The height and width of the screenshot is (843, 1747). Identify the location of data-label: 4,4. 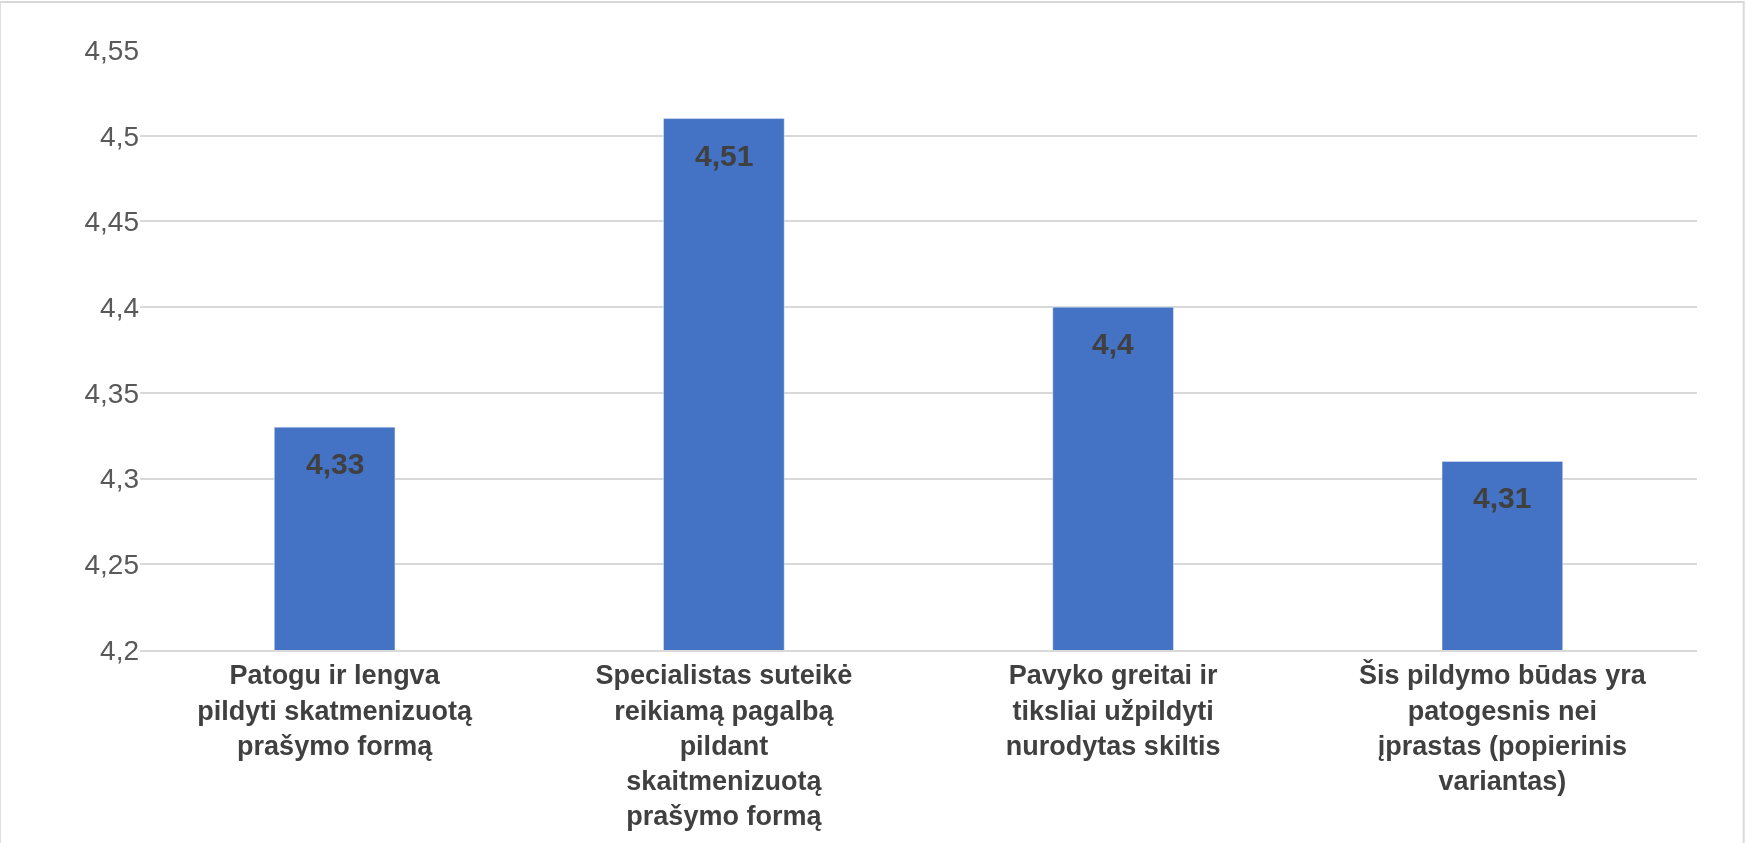
(1113, 343).